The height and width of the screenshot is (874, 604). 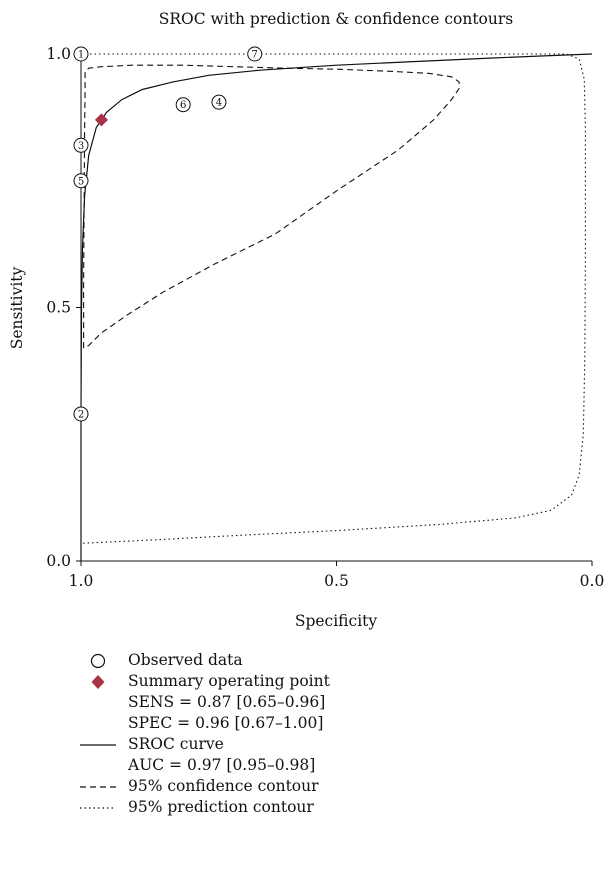 What do you see at coordinates (98, 786) in the screenshot?
I see `dashed-line-icon` at bounding box center [98, 786].